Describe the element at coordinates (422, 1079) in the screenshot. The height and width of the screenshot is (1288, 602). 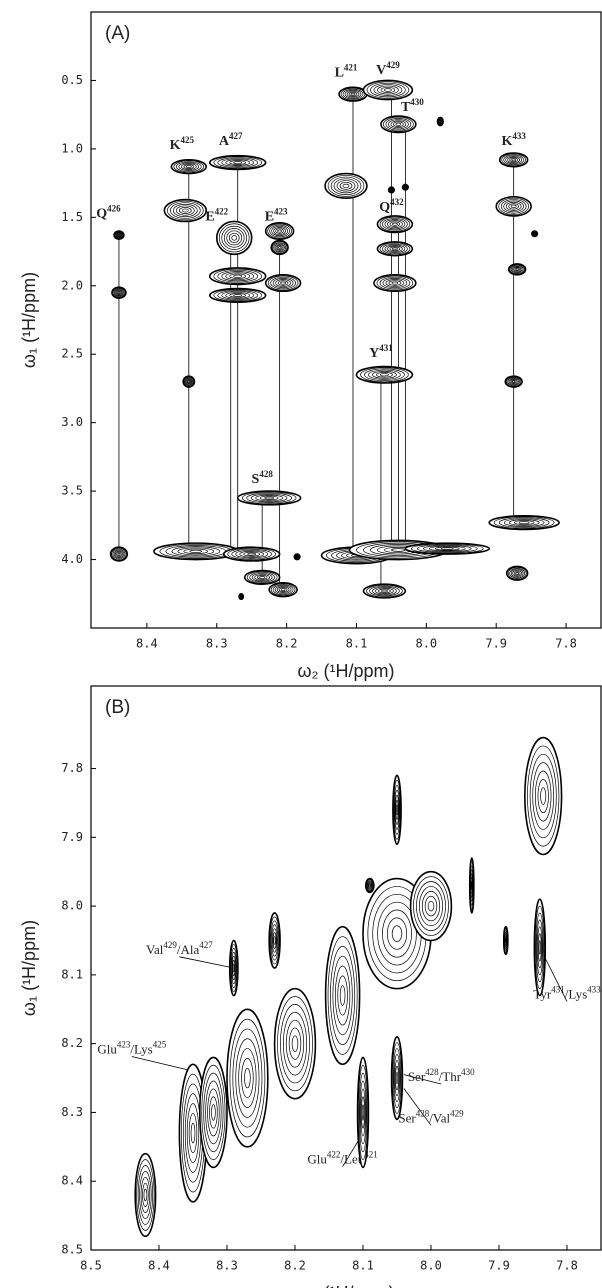
I see `leader-line` at that location.